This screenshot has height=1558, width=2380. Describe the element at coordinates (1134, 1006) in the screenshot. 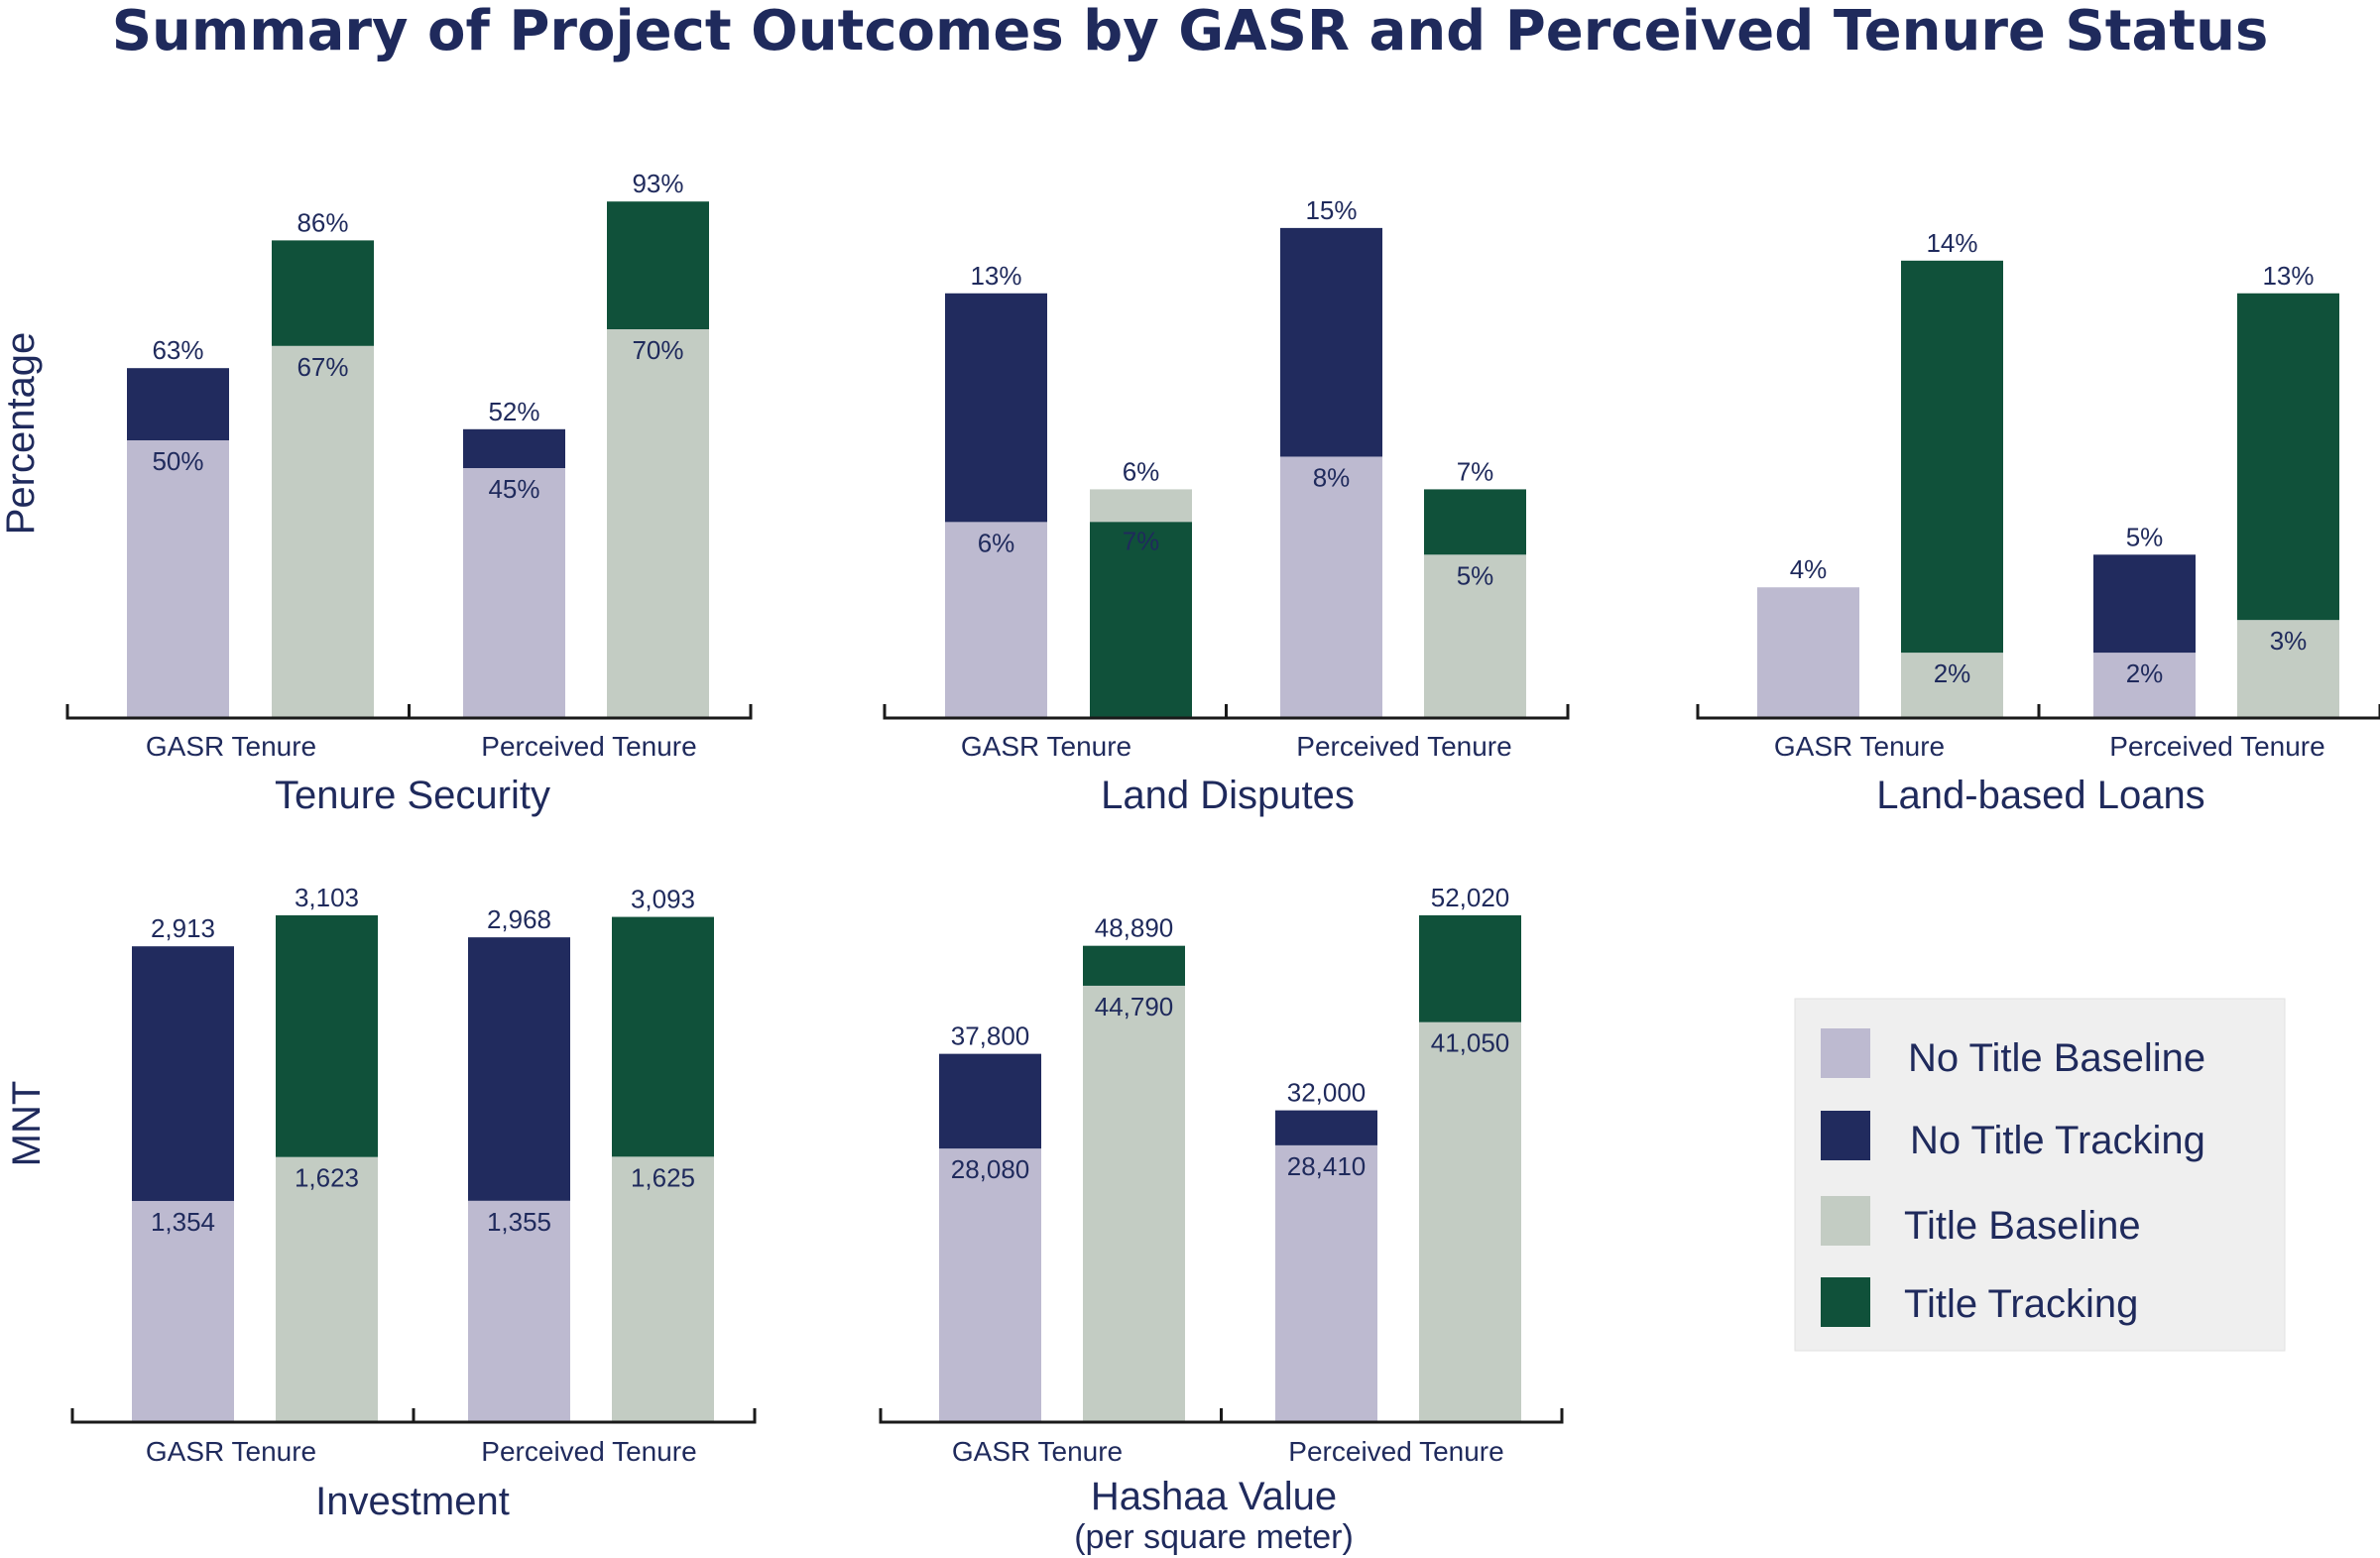

I see `data-label-inner: 44,790` at that location.